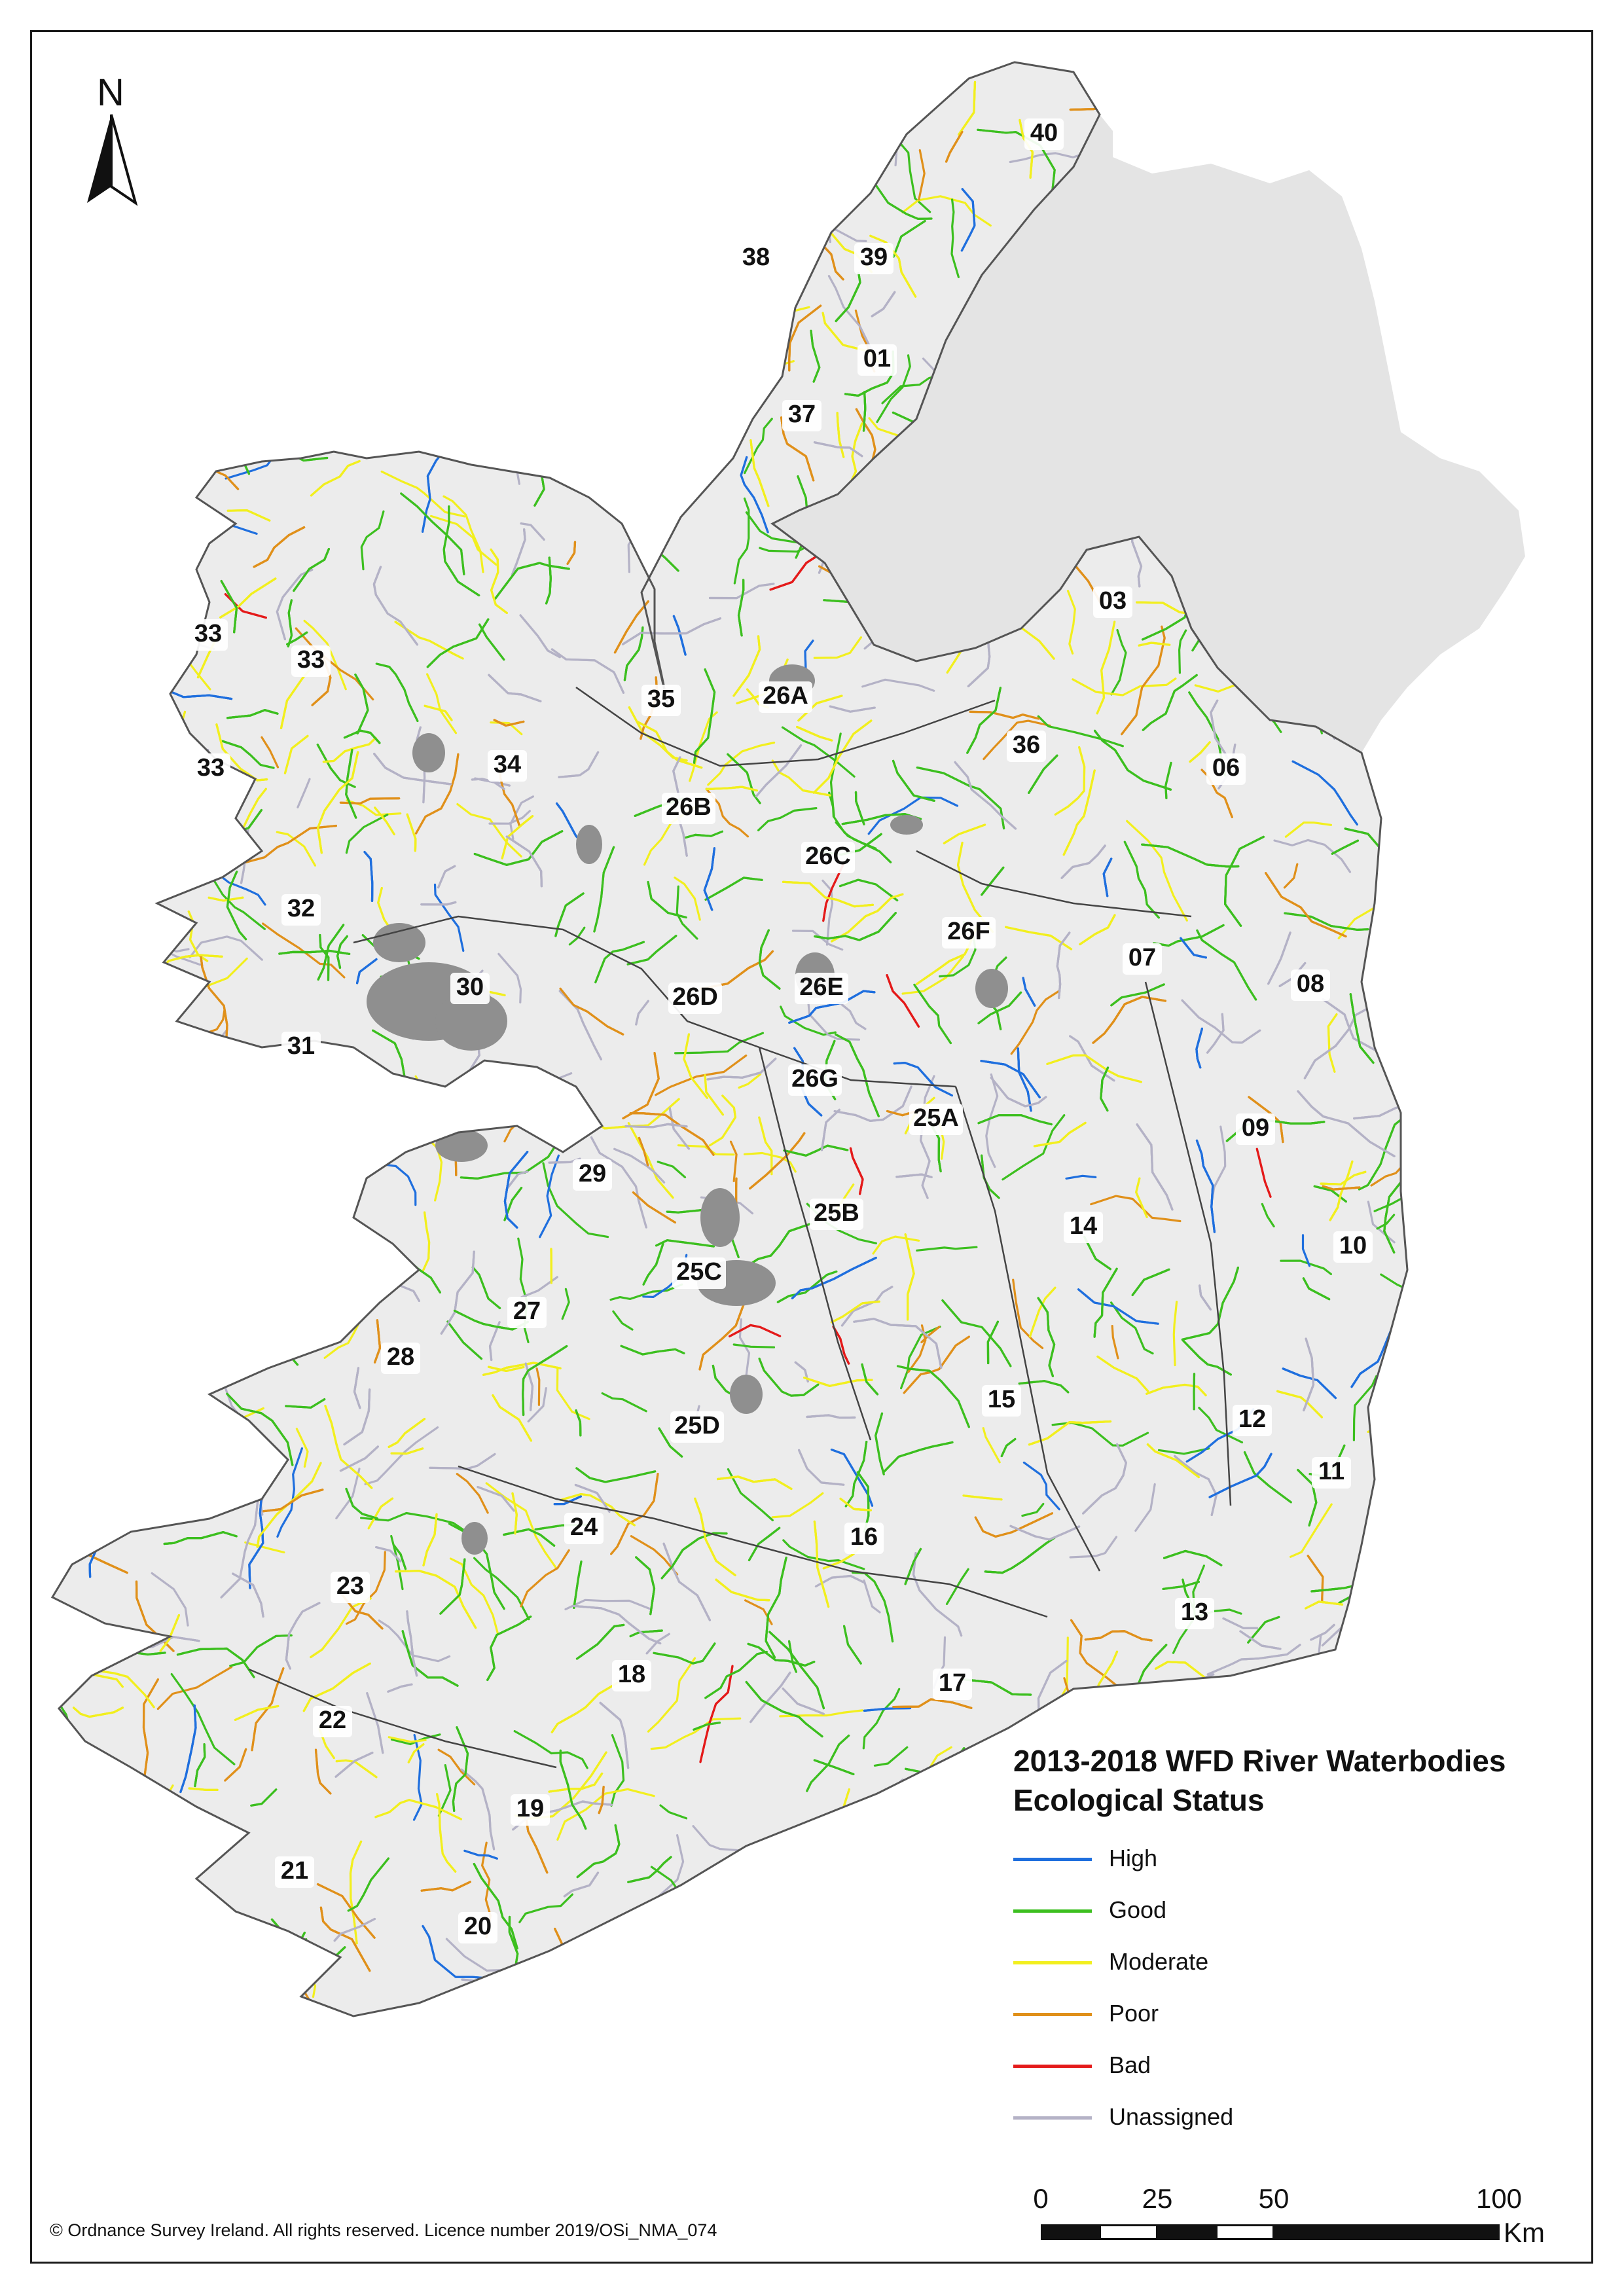 The width and height of the screenshot is (1624, 2295). What do you see at coordinates (936, 1119) in the screenshot?
I see `catchment-label-25a: 25A` at bounding box center [936, 1119].